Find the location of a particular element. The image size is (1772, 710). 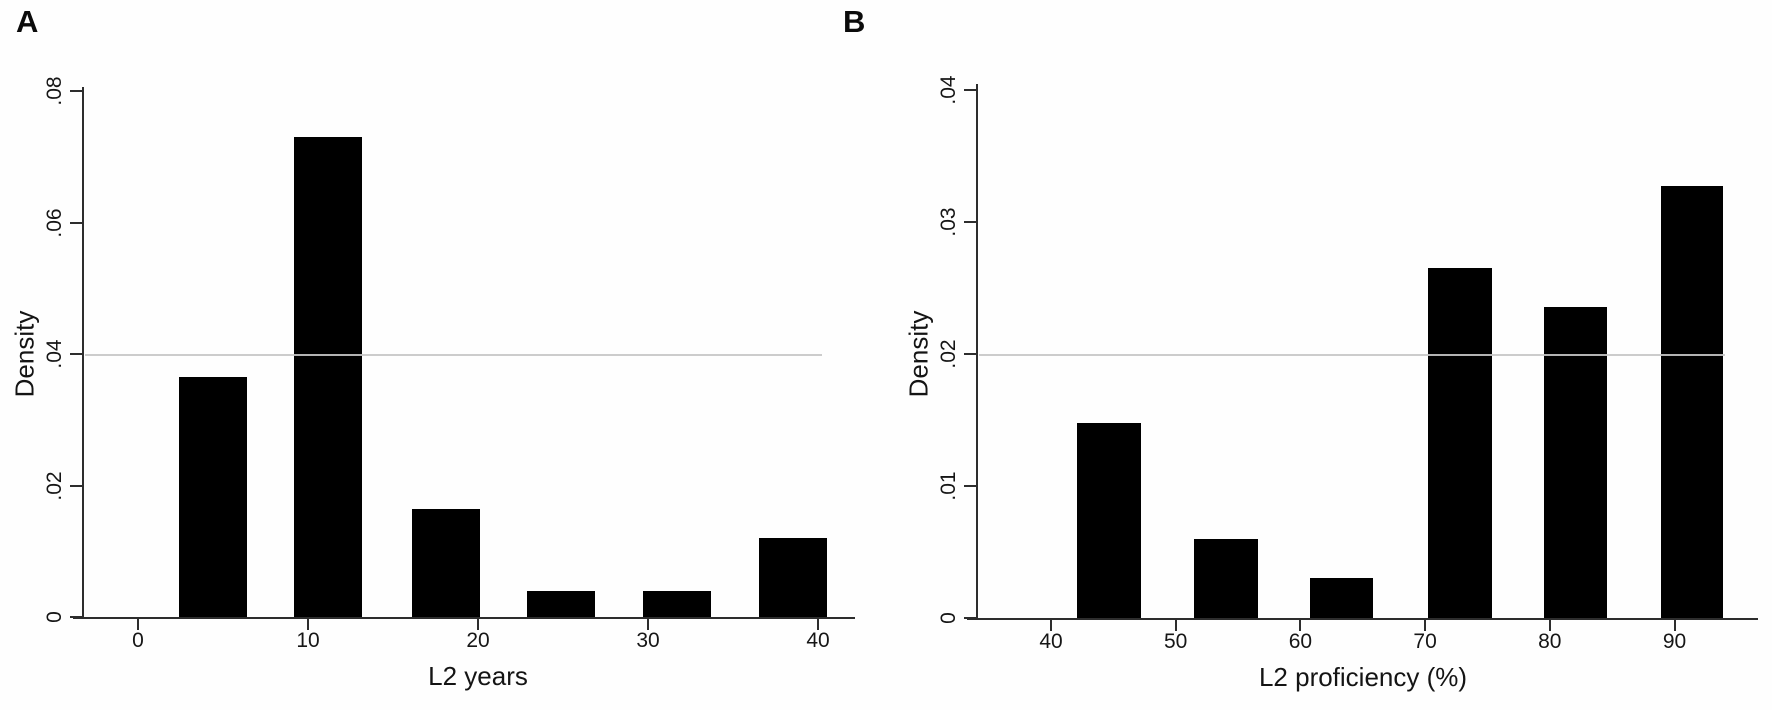

x-axis-title: L2 proficiency (%) is located at coordinates (1363, 677).